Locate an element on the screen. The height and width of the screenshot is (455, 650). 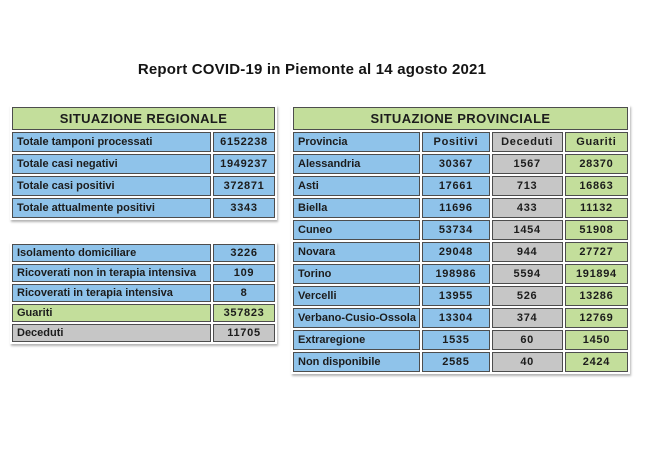
table-row: Totale casi negativi 1949237 is located at coordinates (143, 164).